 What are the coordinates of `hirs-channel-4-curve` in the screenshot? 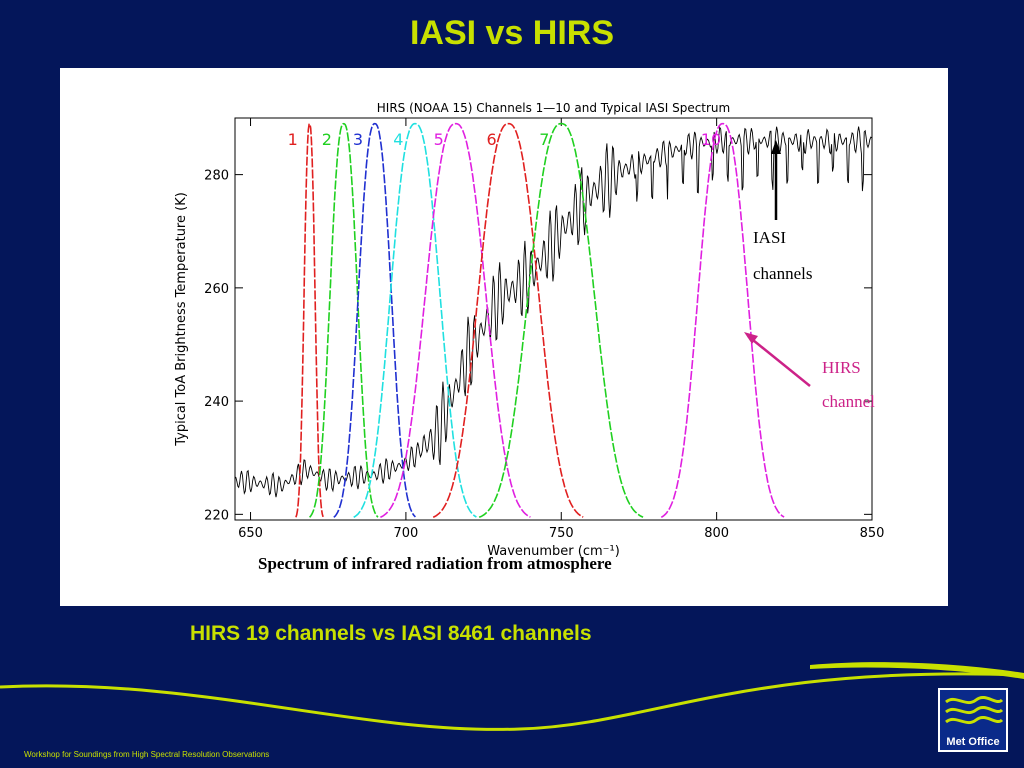 It's located at (415, 320).